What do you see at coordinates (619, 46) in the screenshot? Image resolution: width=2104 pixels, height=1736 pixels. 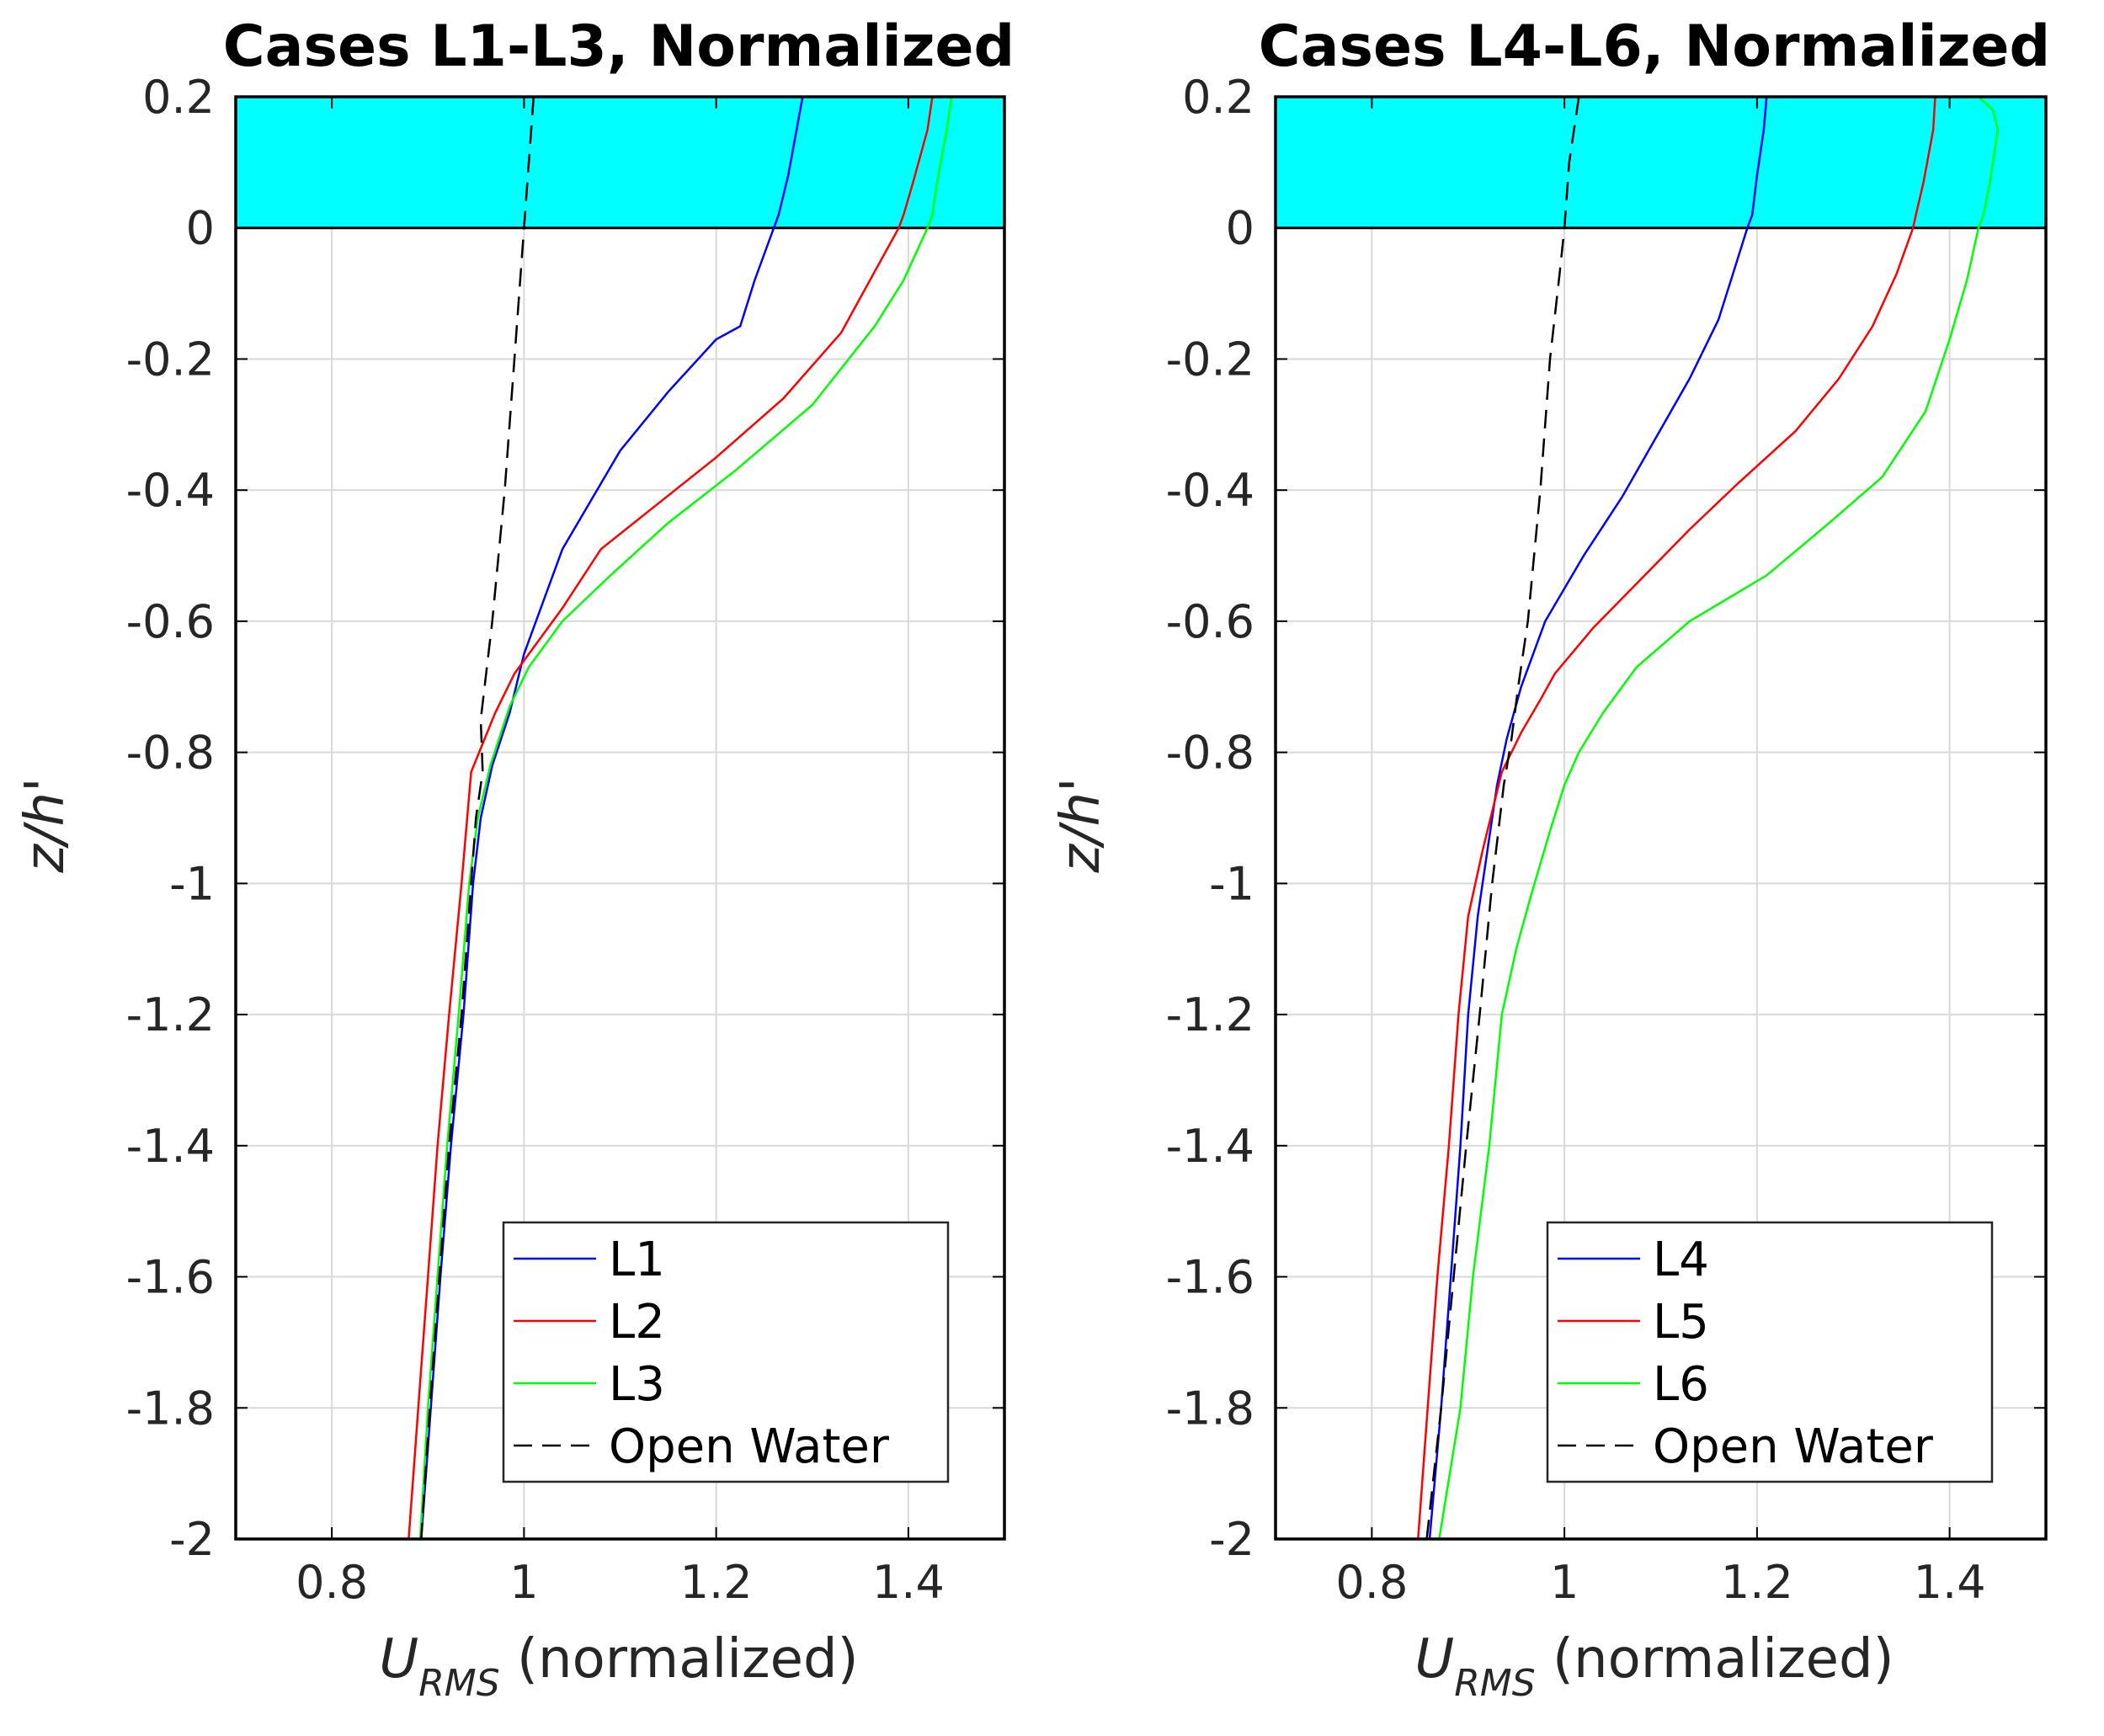 I see `chart-title: Cases L1-L3, Normalized` at bounding box center [619, 46].